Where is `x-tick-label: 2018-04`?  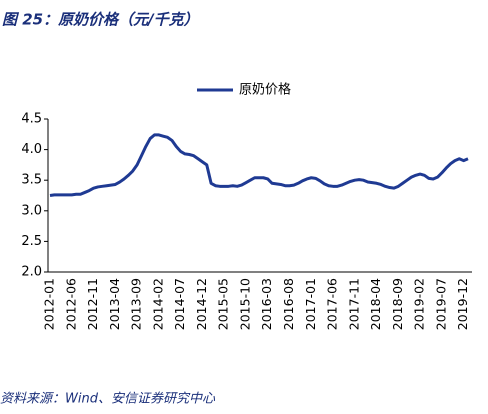
x-tick-label: 2018-04 is located at coordinates (375, 304).